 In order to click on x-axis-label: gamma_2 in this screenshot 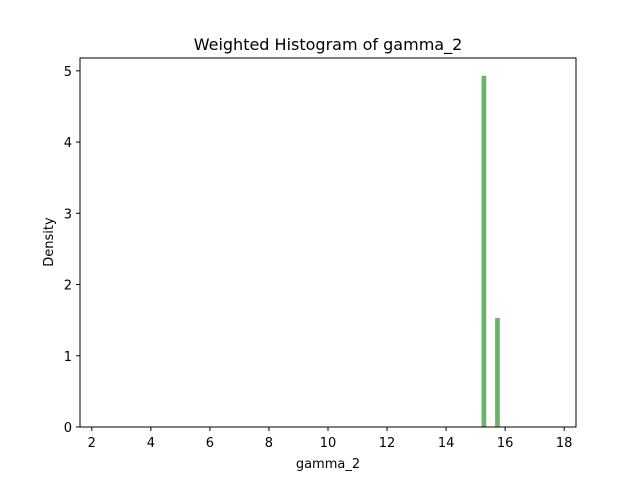, I will do `click(328, 464)`.